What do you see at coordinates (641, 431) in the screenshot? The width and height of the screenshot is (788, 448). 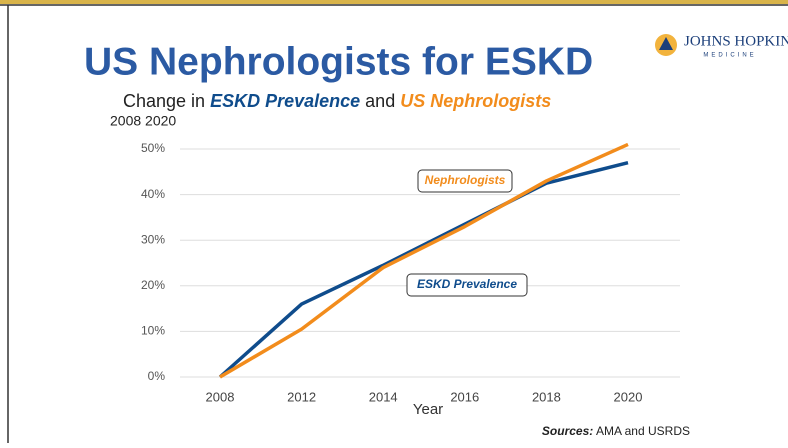 I see `source-text: AMA and USRDS` at bounding box center [641, 431].